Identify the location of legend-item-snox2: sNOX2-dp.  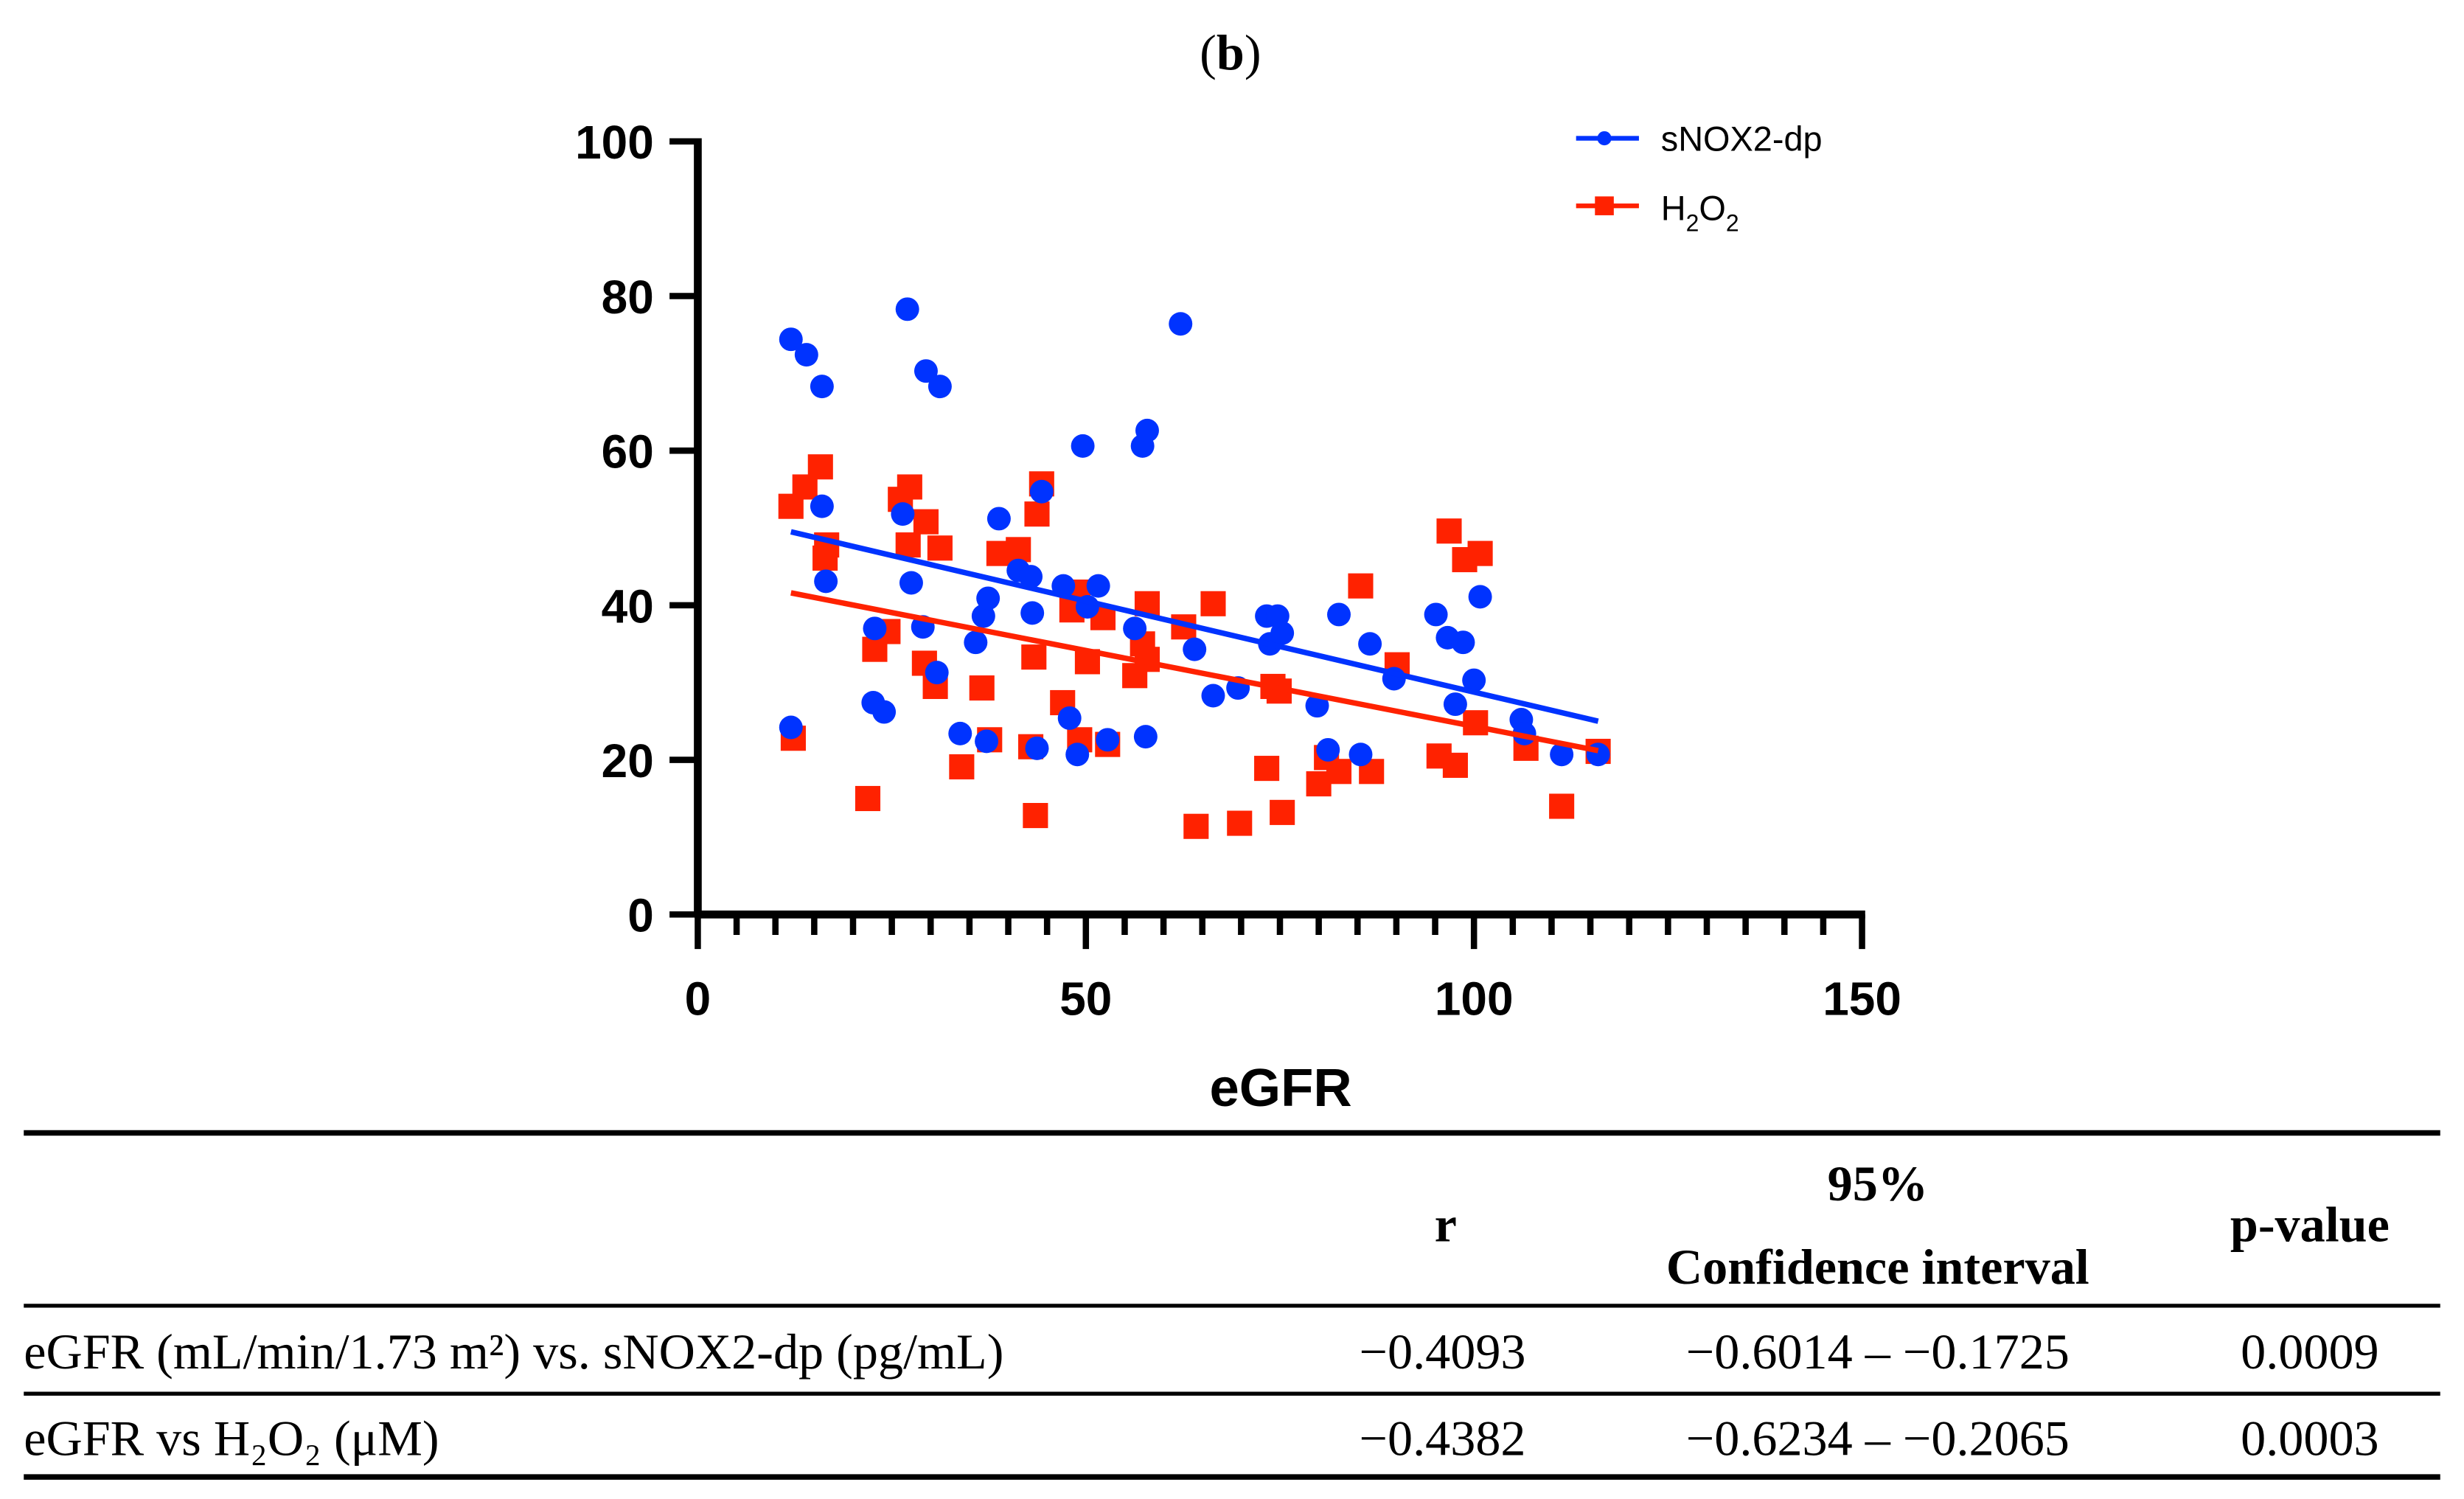
(1699, 139).